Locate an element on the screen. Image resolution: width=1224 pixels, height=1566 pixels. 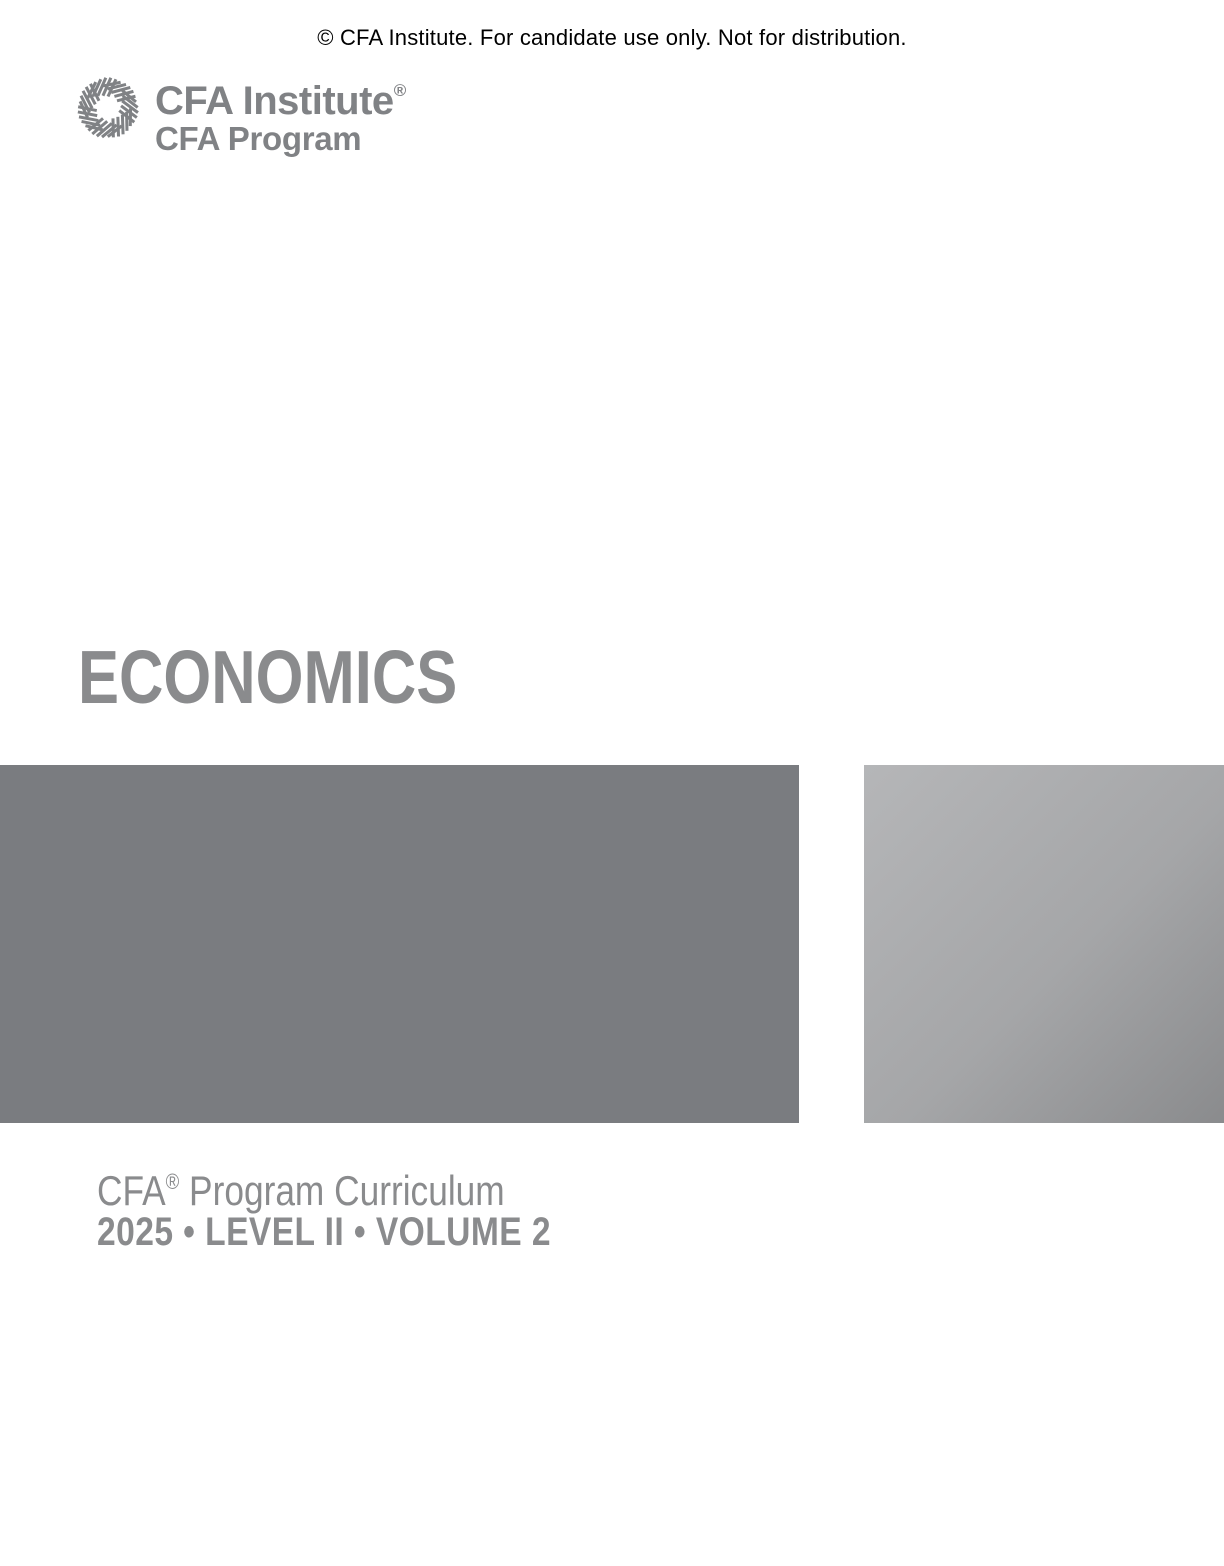
cfa-pinwheel-icon is located at coordinates (108, 108).